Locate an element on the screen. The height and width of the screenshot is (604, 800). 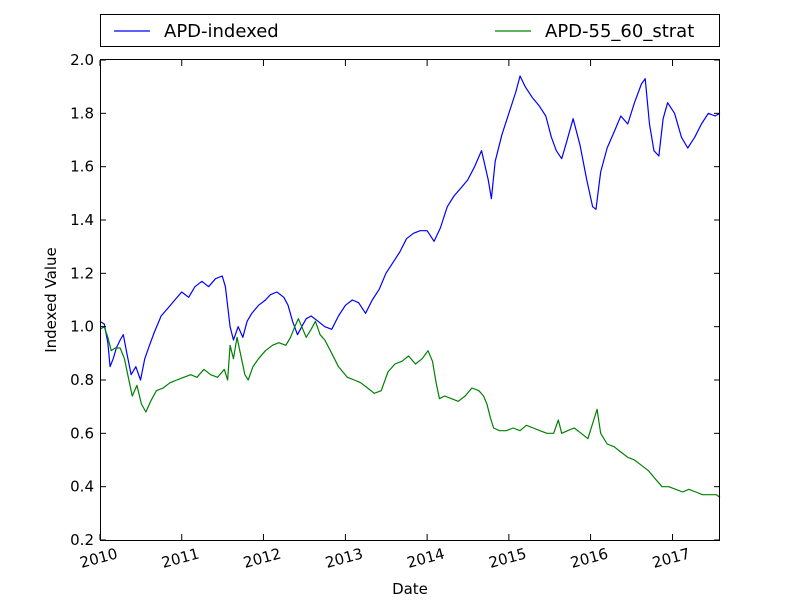
y-tick-label: 1.6 is located at coordinates (82, 167).